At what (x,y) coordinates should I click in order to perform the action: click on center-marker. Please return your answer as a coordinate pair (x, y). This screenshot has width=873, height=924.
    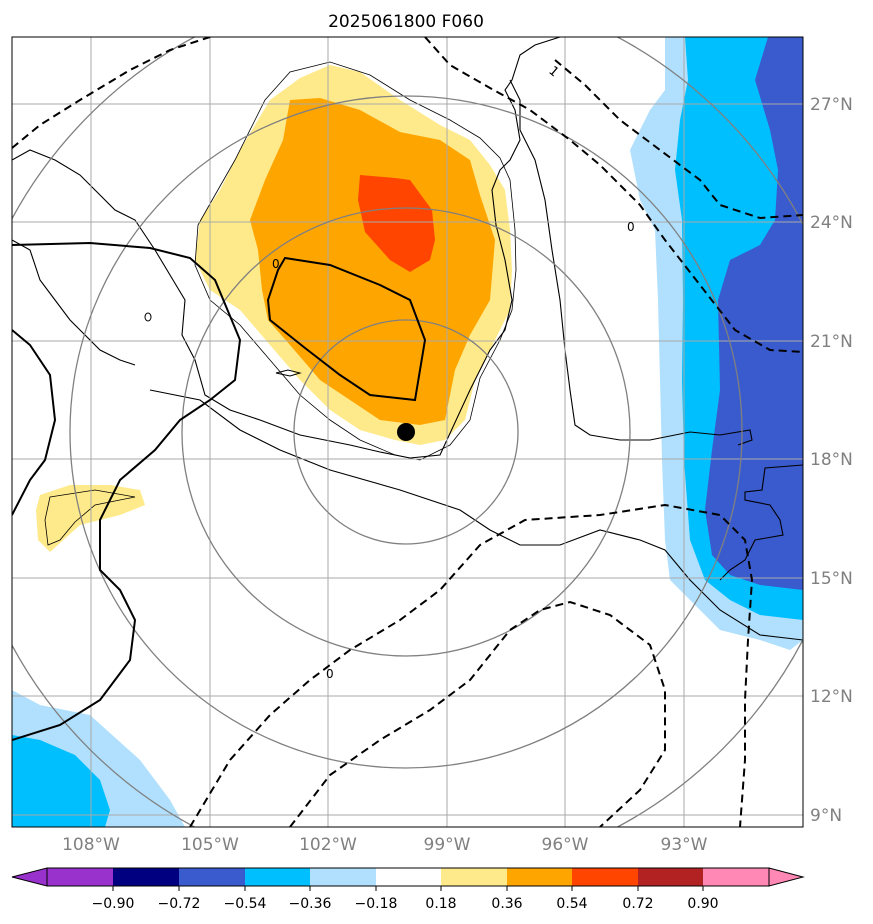
    Looking at the image, I should click on (406, 432).